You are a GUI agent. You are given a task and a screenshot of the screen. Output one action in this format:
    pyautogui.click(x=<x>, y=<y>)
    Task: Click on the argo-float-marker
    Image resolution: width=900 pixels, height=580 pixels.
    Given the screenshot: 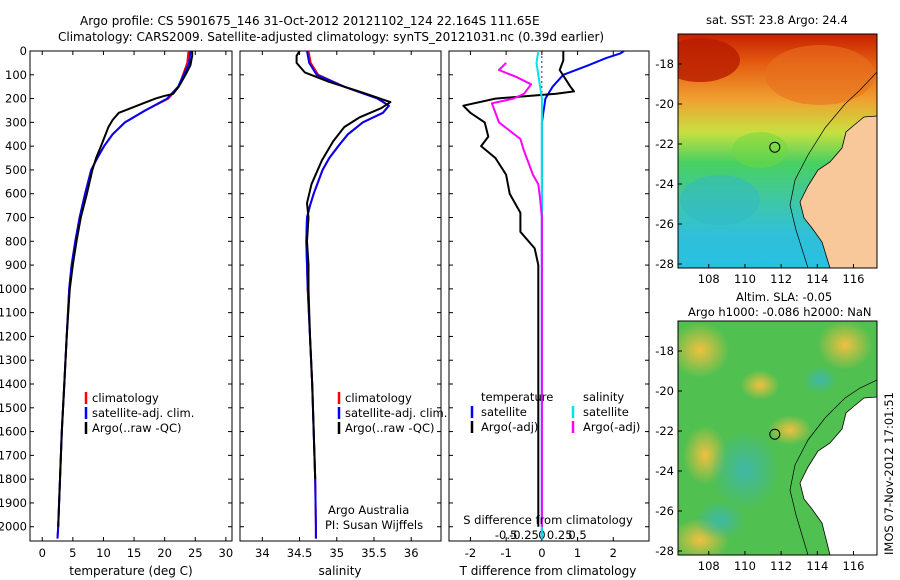 What is the action you would take?
    pyautogui.click(x=775, y=147)
    